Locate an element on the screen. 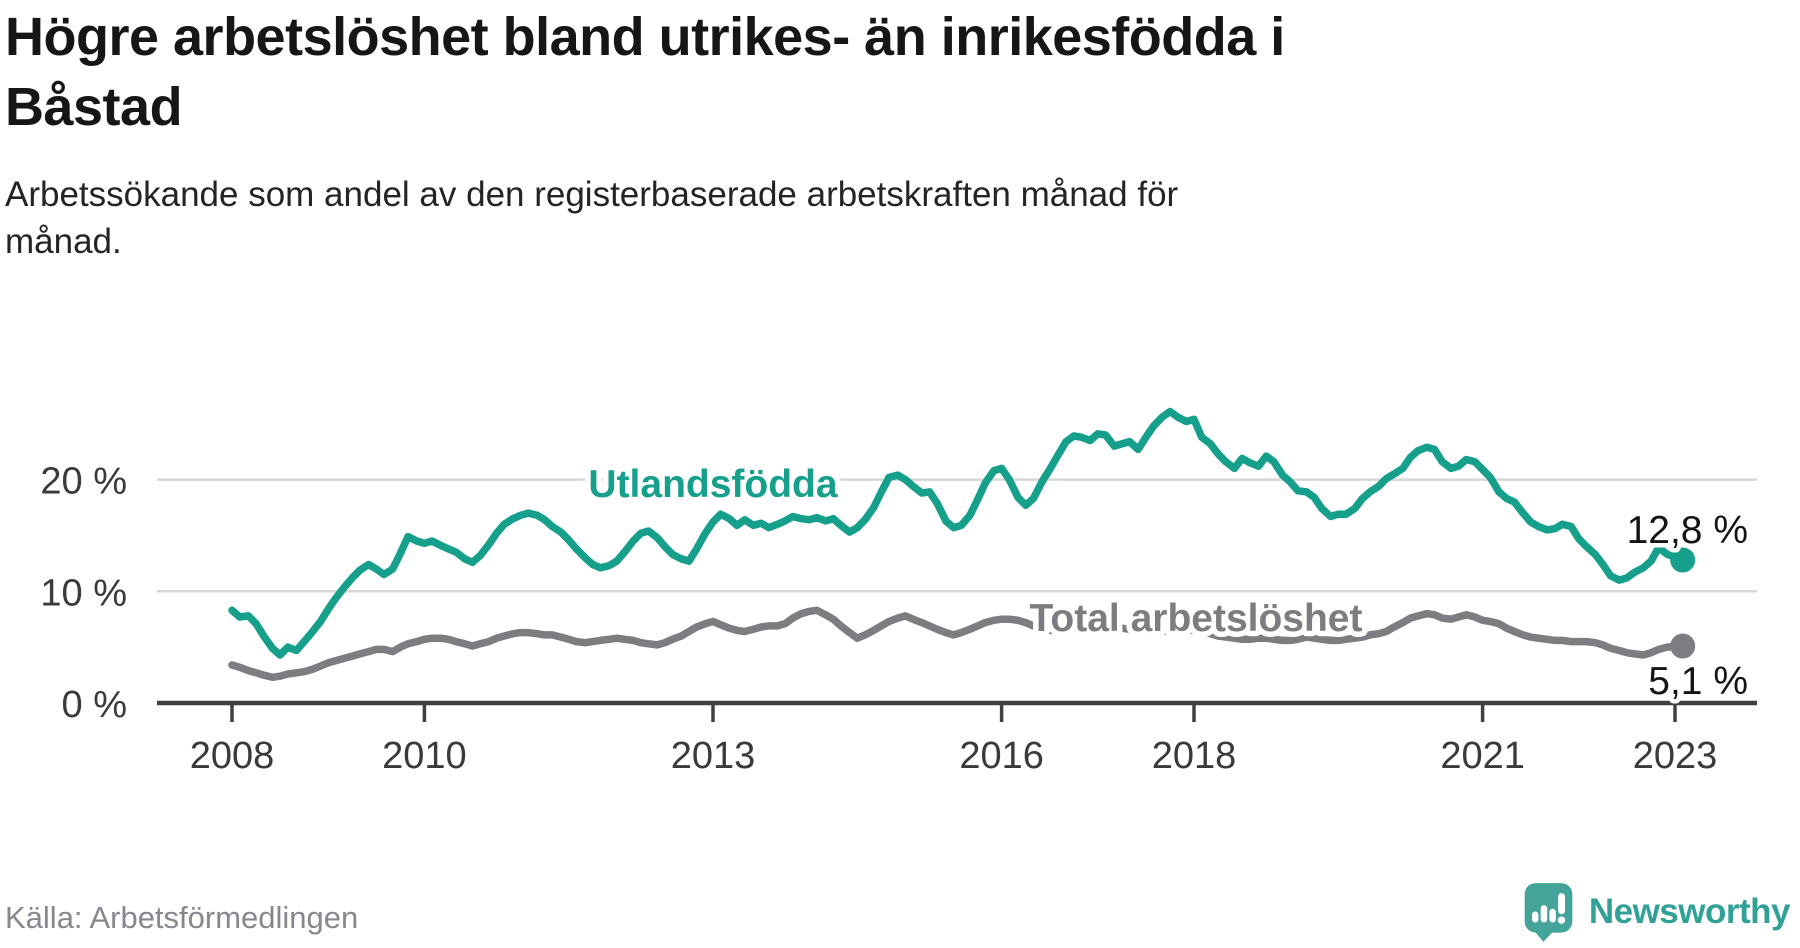 The height and width of the screenshot is (948, 1800). x-axis-label-2018: 2018 is located at coordinates (1194, 756).